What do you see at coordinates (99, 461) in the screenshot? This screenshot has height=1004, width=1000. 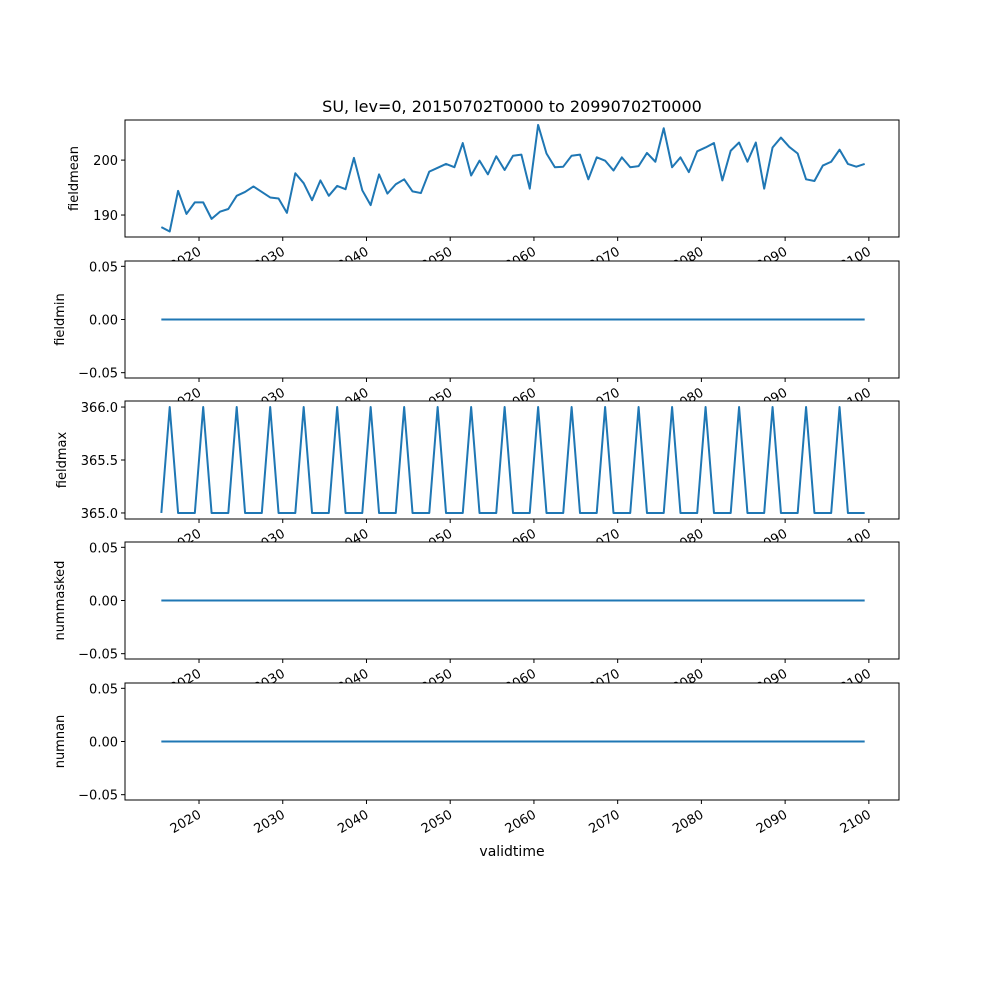 I see `y-tick-label: 365.5` at bounding box center [99, 461].